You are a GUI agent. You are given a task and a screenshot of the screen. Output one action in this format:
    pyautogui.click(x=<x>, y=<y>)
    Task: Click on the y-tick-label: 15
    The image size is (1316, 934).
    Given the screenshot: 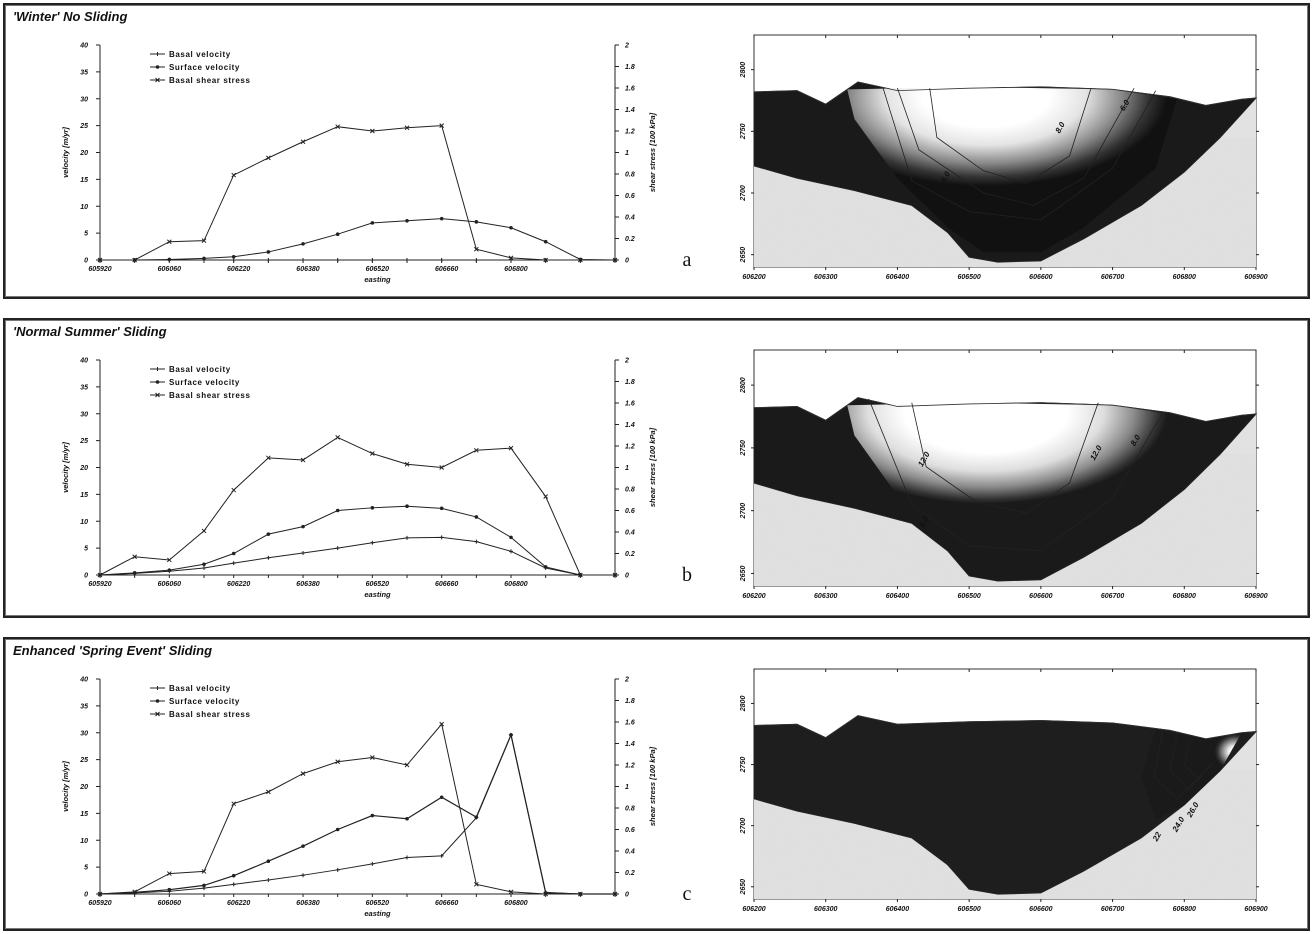 What is the action you would take?
    pyautogui.click(x=84, y=180)
    